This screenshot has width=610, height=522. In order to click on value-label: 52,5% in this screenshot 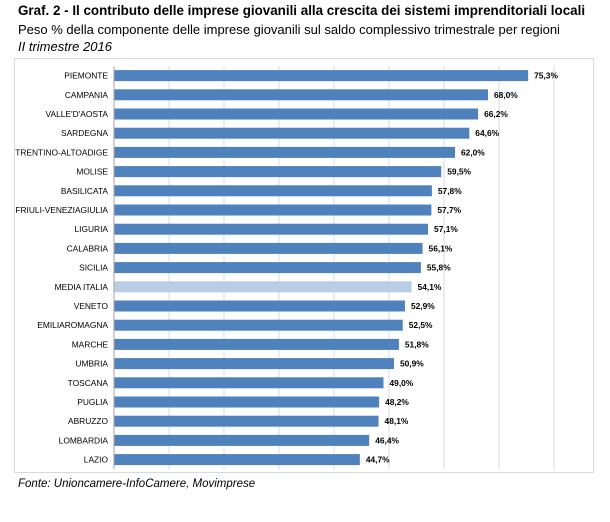, I will do `click(421, 325)`.